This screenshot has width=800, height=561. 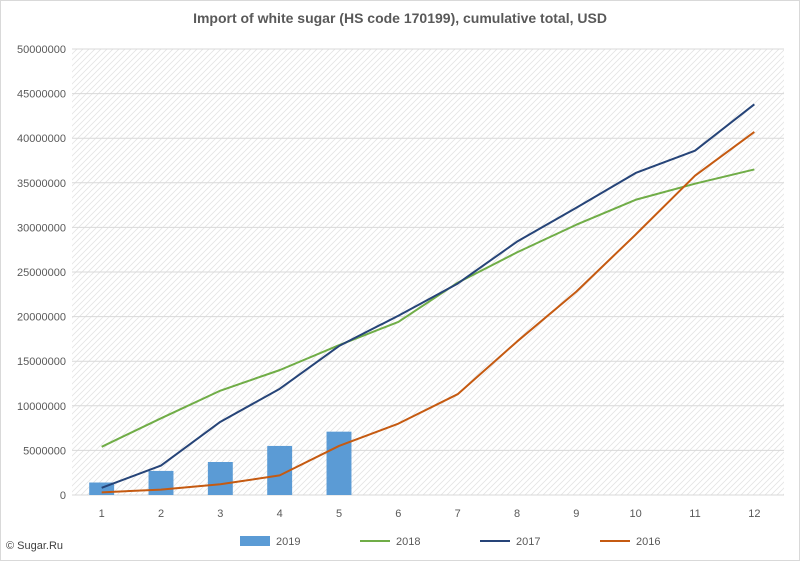 I want to click on y-tick-label: 15000000, so click(x=41, y=362).